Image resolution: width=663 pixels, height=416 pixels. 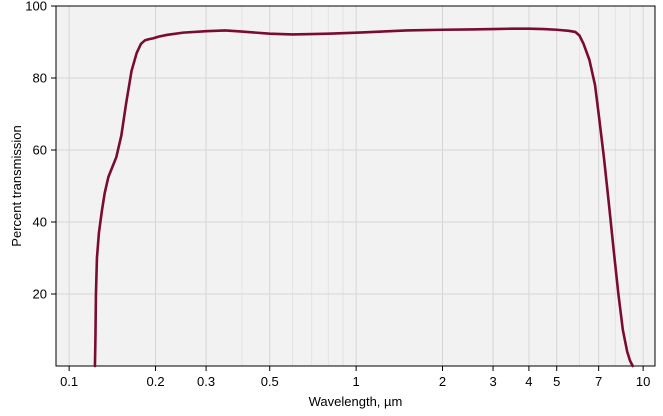 What do you see at coordinates (528, 381) in the screenshot?
I see `x-tick-label: 4` at bounding box center [528, 381].